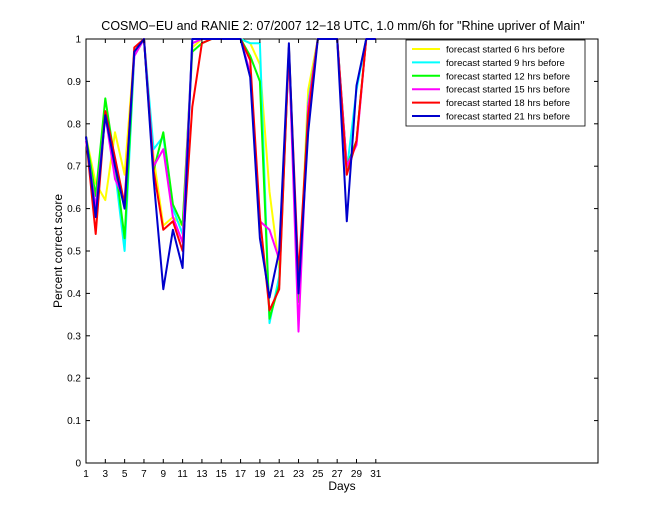 This screenshot has width=660, height=520. I want to click on x-axis-label: Days, so click(341, 486).